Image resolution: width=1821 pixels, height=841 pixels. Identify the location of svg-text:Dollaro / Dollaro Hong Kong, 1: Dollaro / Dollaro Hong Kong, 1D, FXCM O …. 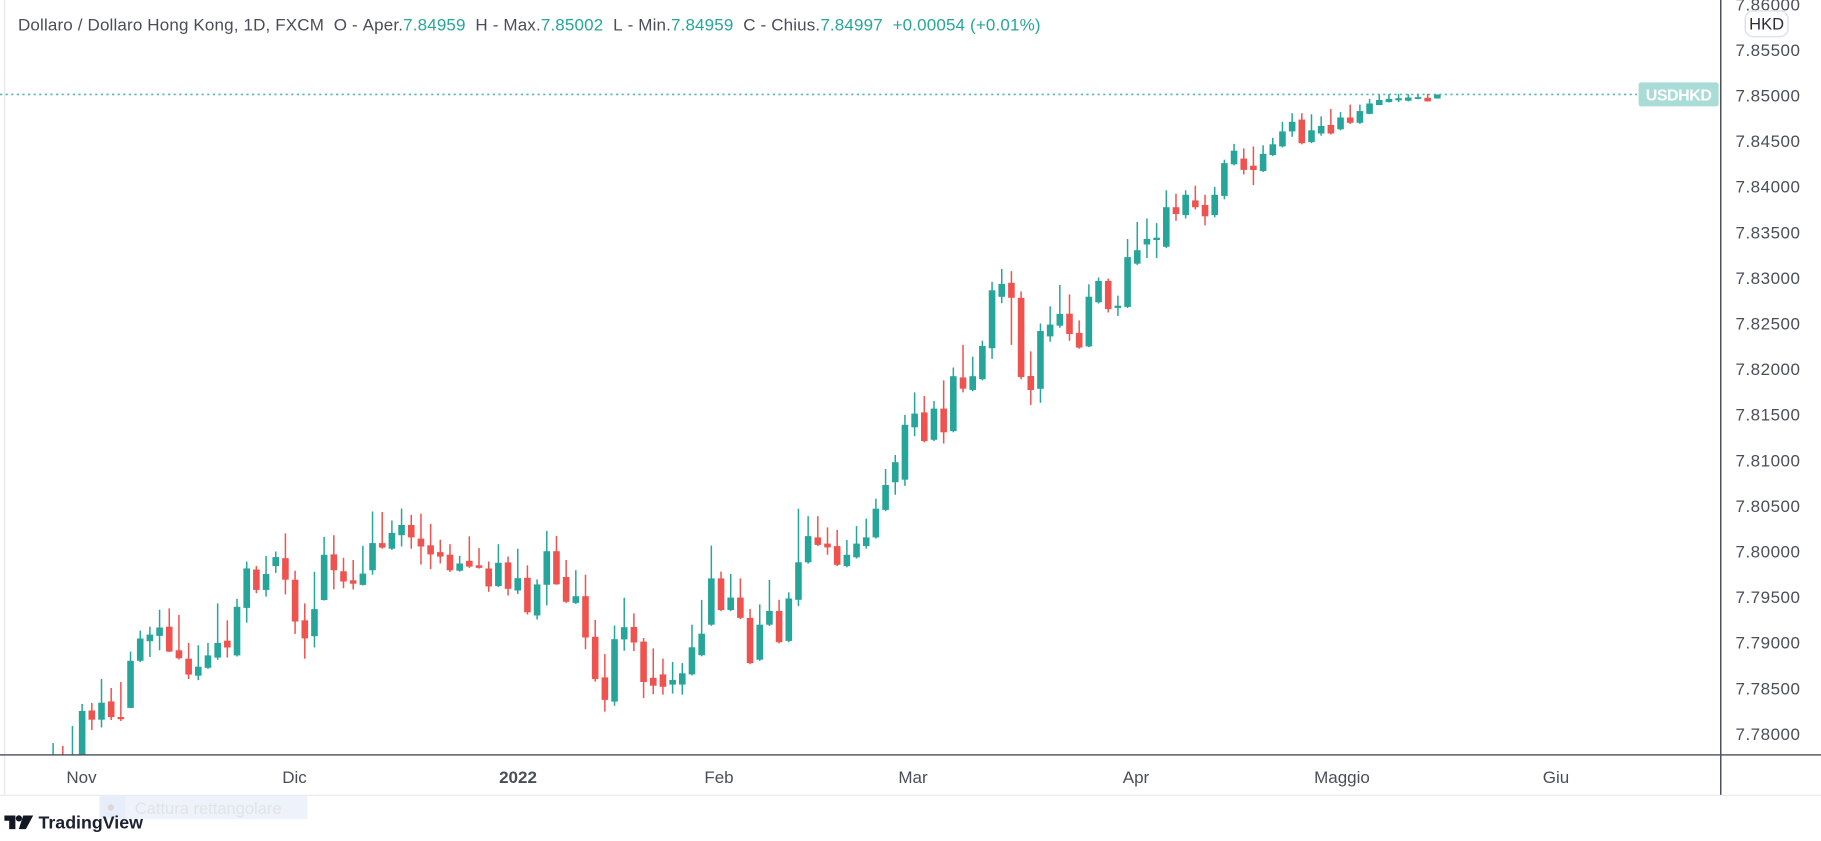
(529, 25).